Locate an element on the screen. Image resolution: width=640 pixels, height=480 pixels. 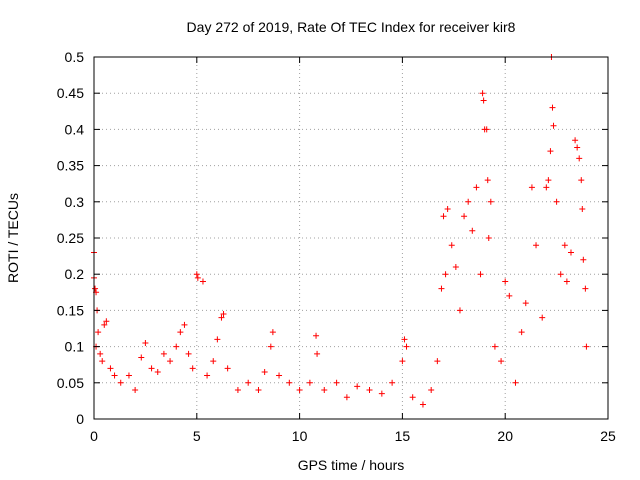
y-tick-label: 0.1 is located at coordinates (75, 347).